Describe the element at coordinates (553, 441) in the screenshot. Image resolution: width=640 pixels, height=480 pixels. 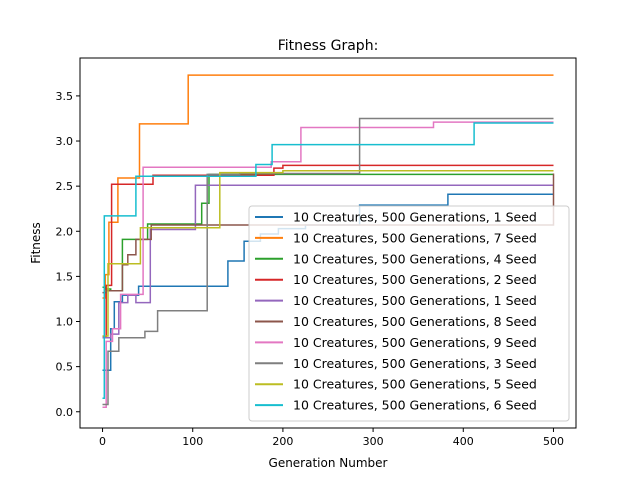
I see `x-tick-label: 500` at that location.